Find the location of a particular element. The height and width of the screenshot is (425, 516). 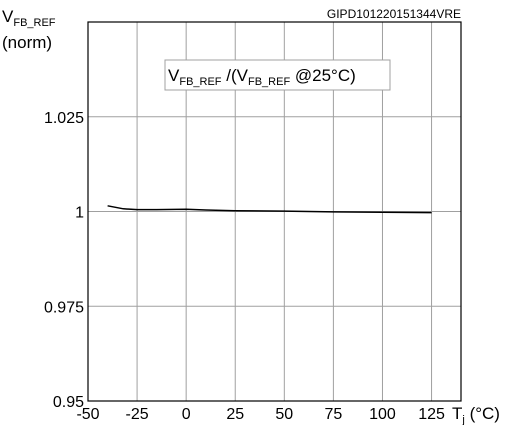

annotation-end: @25°C) is located at coordinates (323, 75).